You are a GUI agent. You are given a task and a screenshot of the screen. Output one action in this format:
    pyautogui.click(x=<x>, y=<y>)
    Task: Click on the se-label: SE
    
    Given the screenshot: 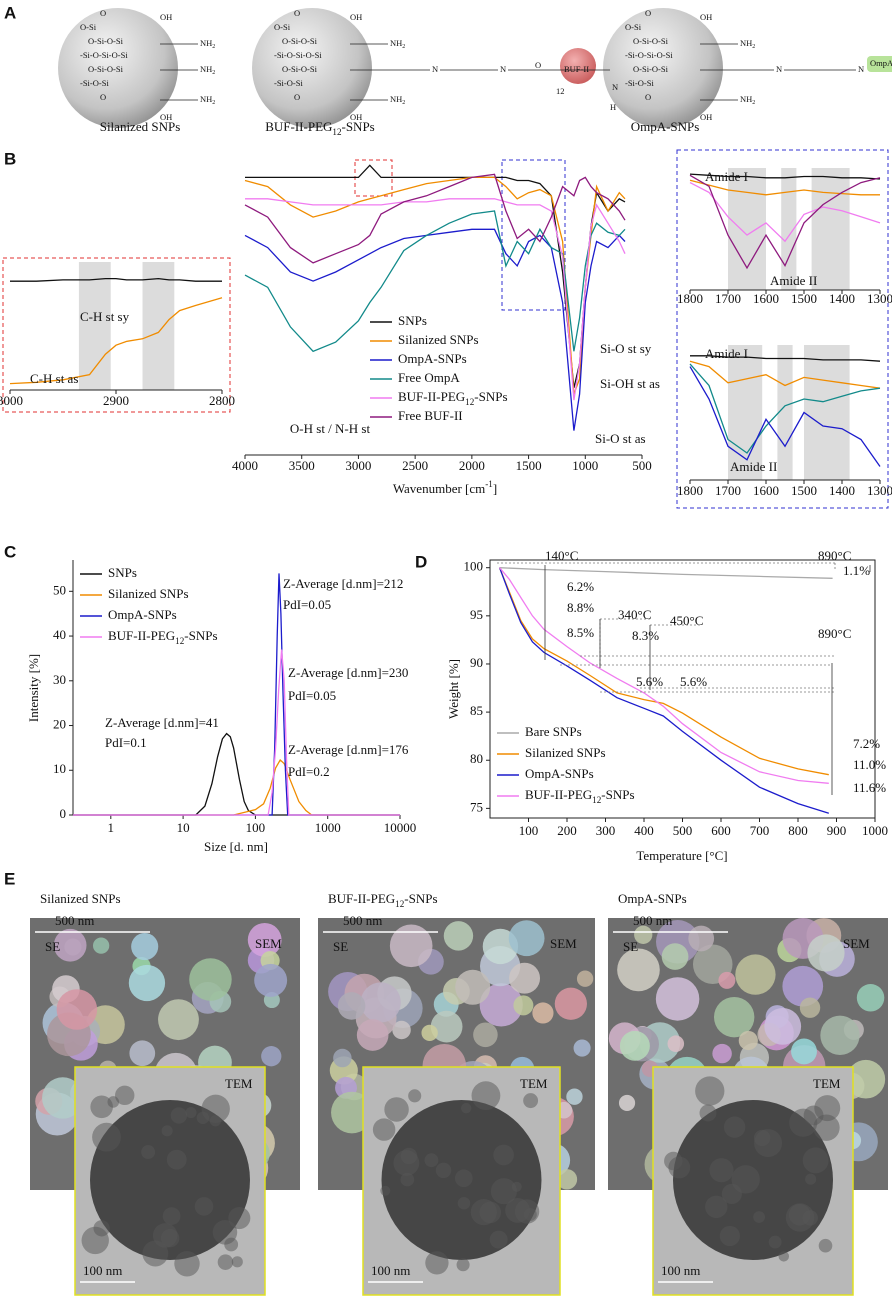 What is the action you would take?
    pyautogui.click(x=52, y=946)
    